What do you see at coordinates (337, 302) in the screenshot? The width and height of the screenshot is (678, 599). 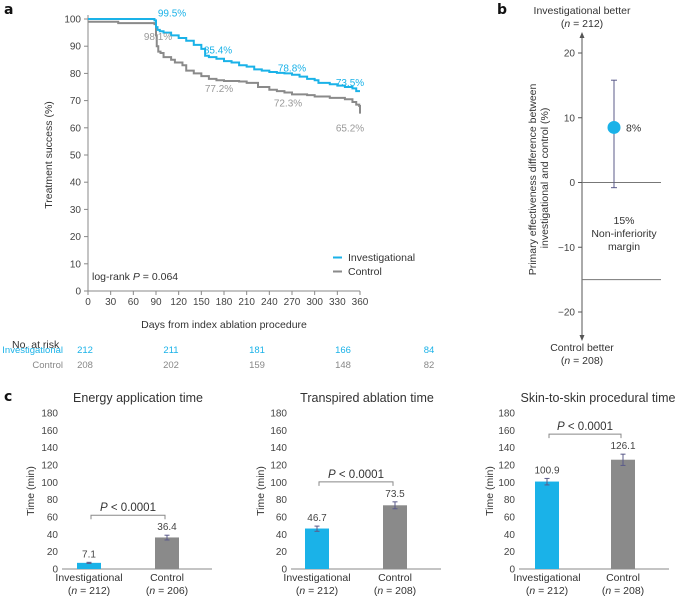 I see `km-x-tick-label: 330` at bounding box center [337, 302].